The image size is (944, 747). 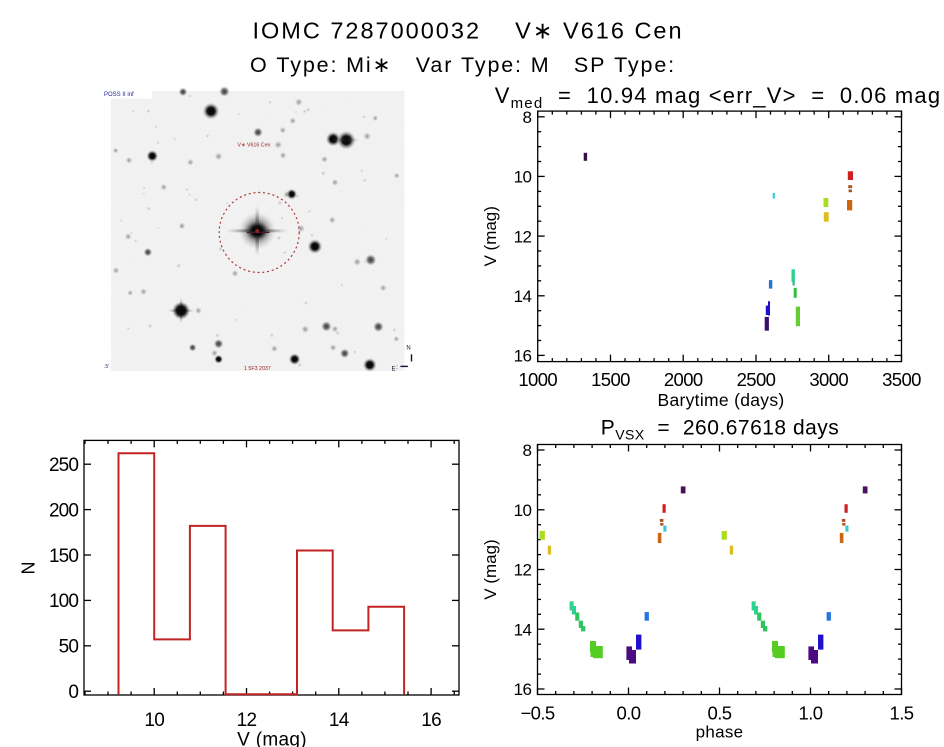 I want to click on svg-text: 150, so click(x=63, y=556).